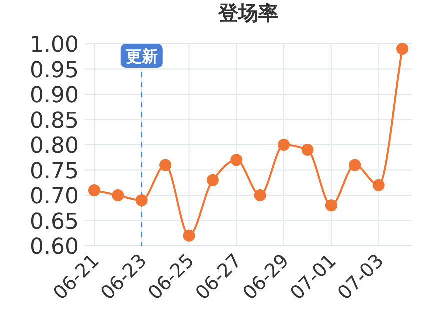 The image size is (438, 328). I want to click on y-tick-label: 0.95, so click(54, 71).